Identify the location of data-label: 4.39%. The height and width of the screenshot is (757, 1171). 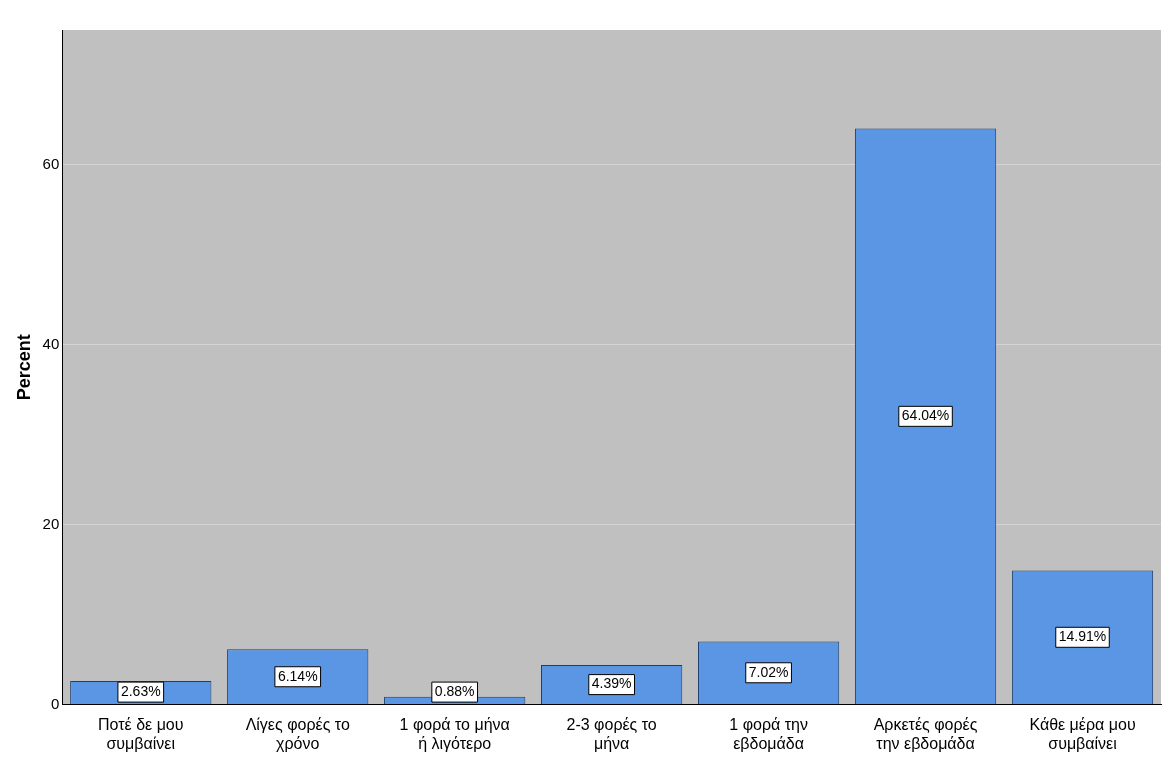
(611, 683).